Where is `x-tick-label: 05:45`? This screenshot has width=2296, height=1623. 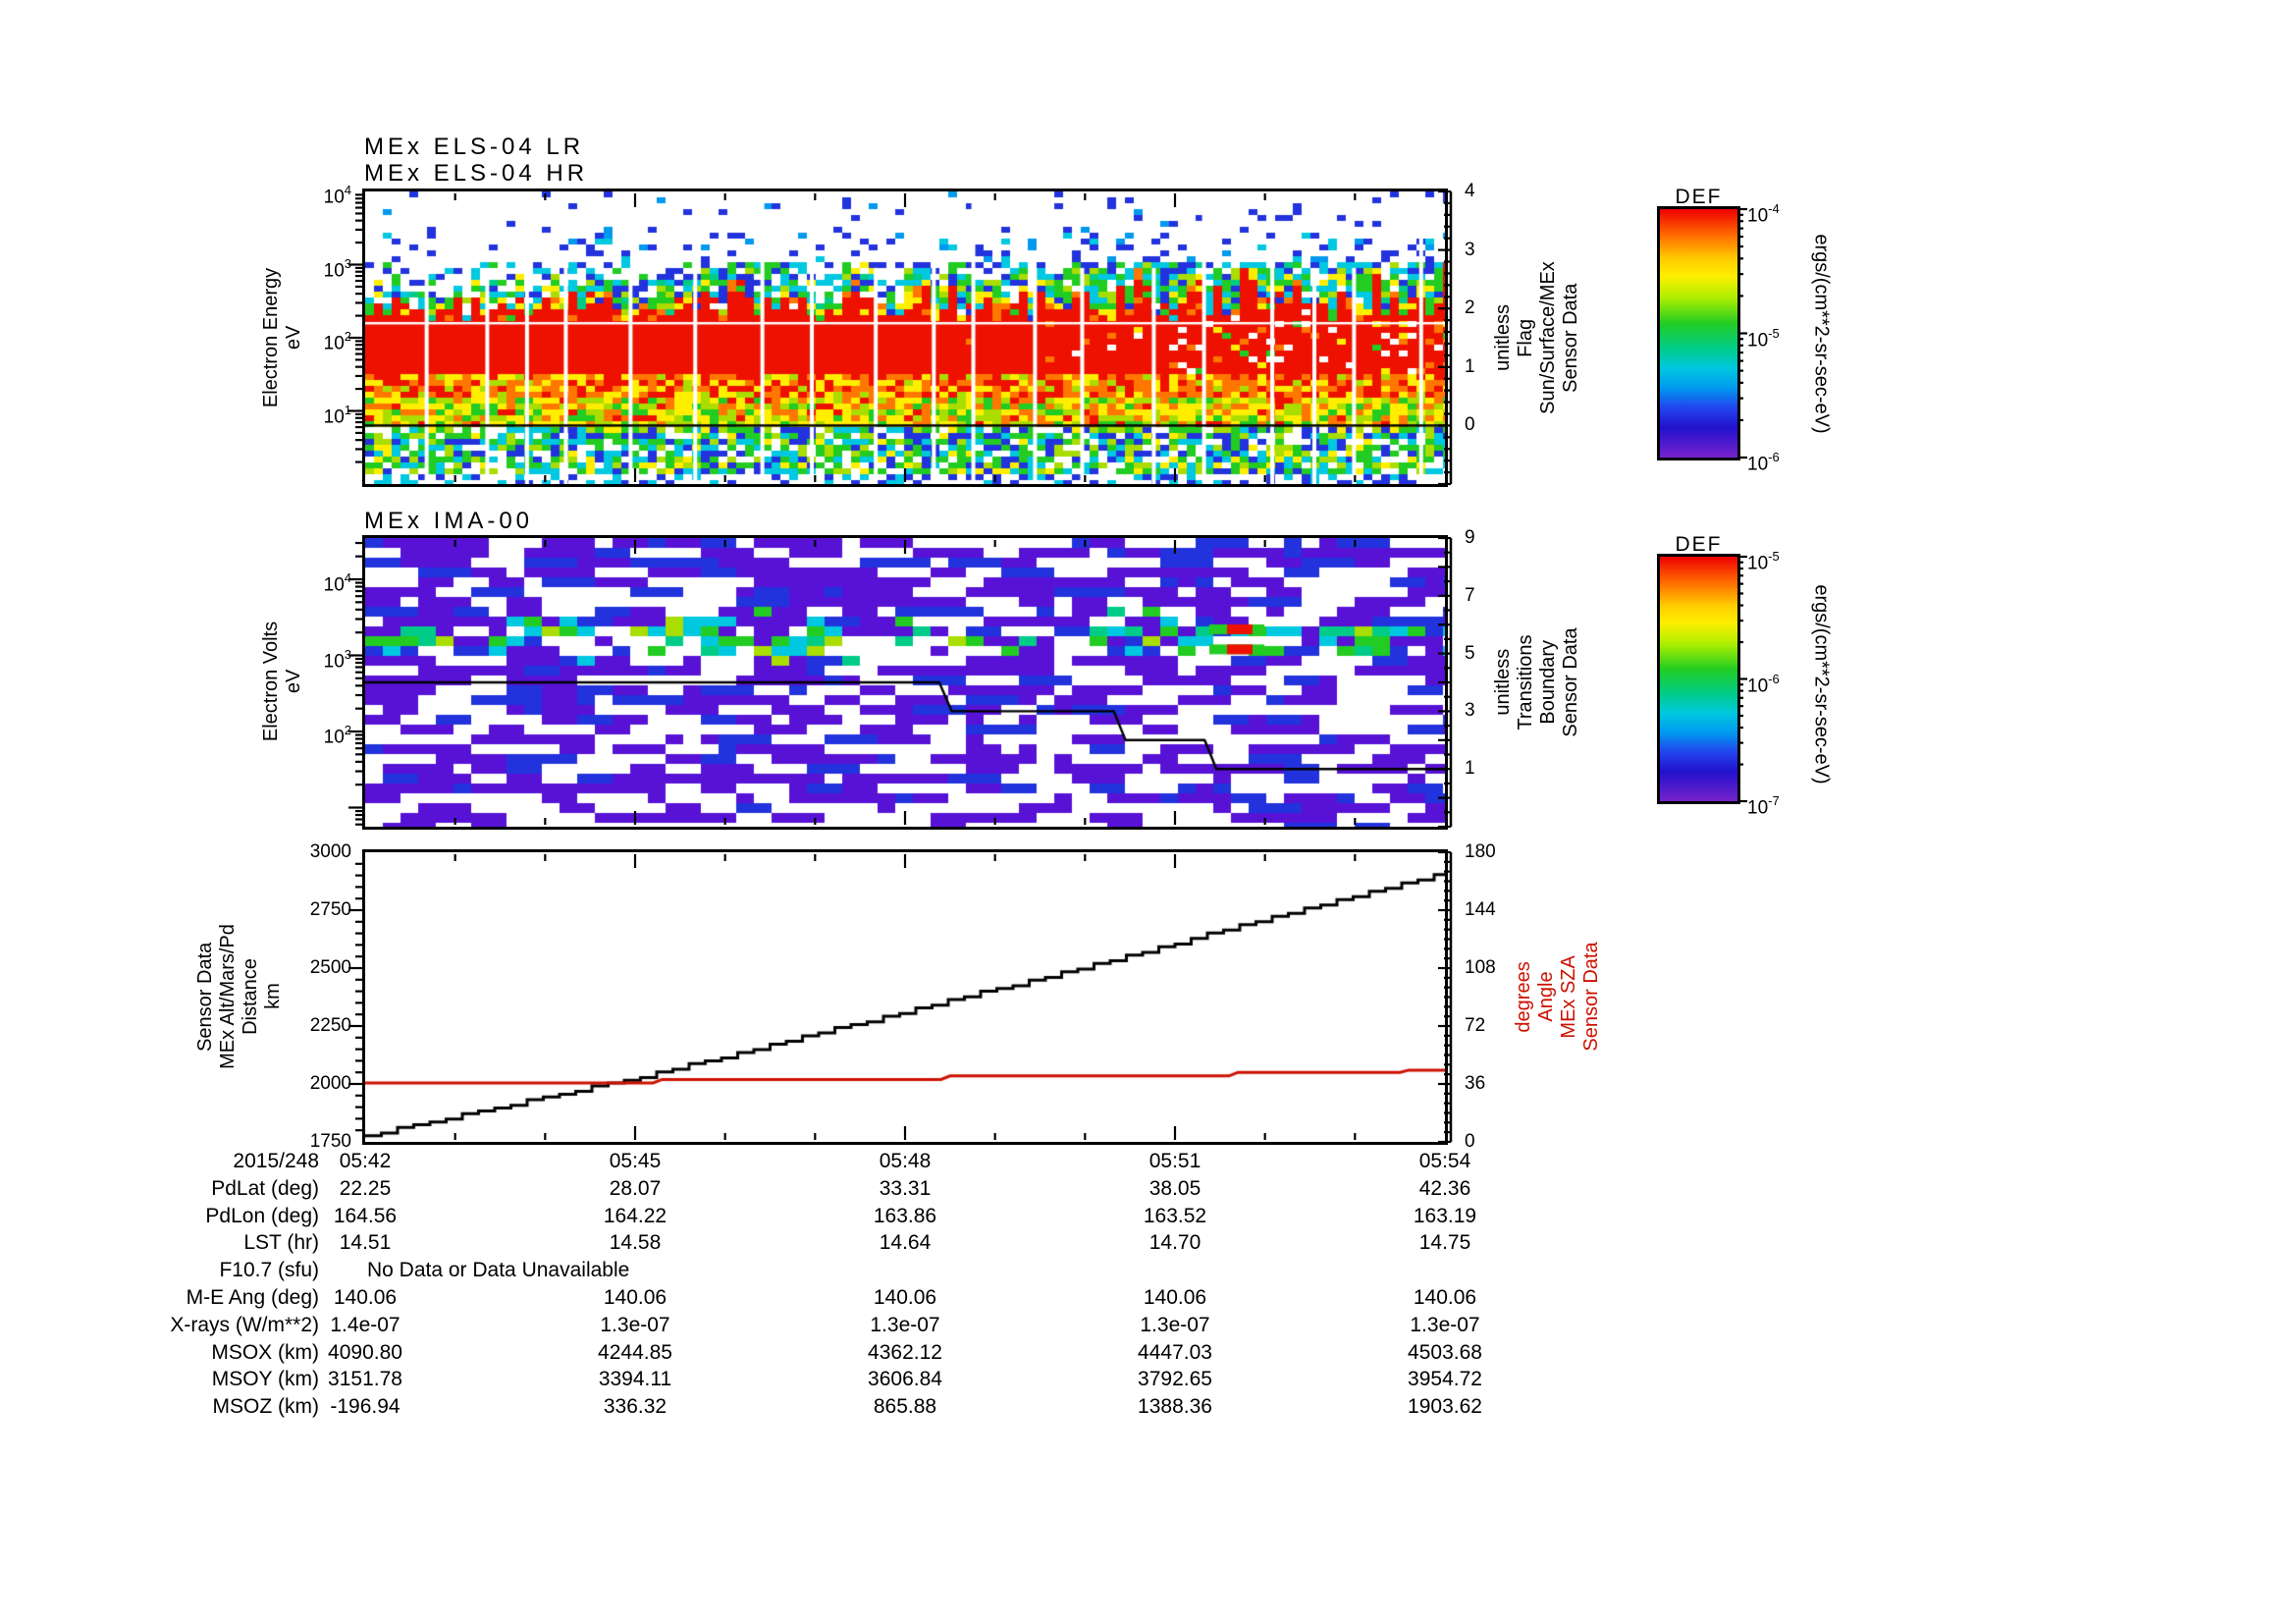
x-tick-label: 05:45 is located at coordinates (635, 1161).